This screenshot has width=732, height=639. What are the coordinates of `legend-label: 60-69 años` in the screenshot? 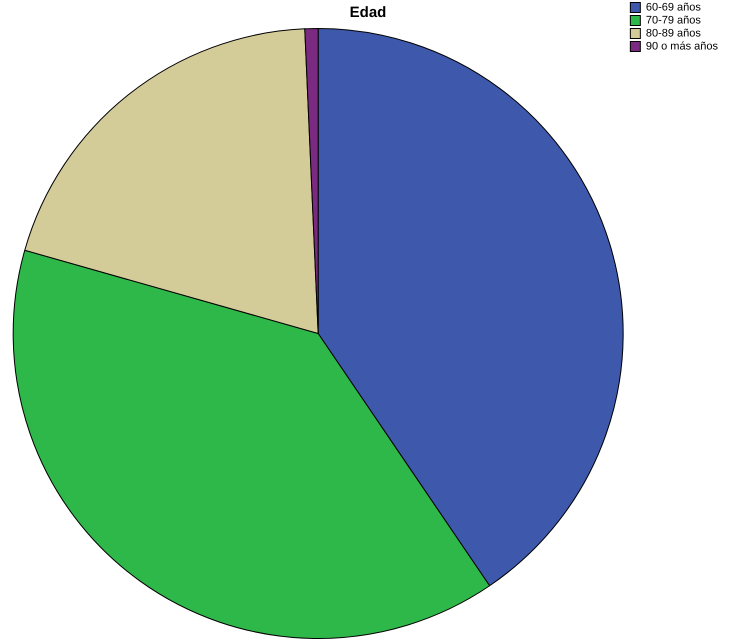 It's located at (674, 8).